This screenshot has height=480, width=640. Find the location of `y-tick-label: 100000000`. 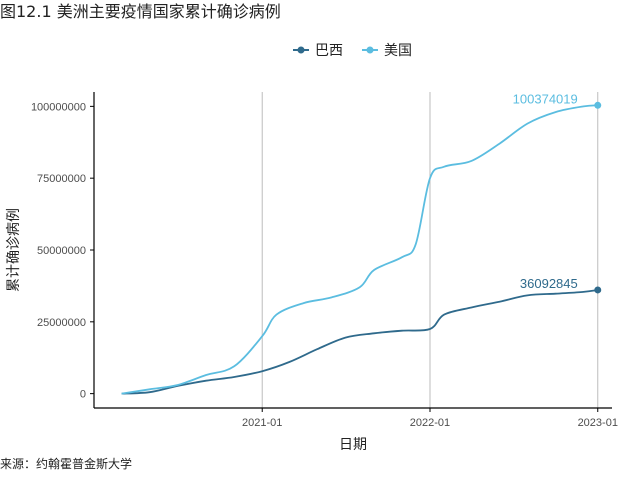

y-tick-label: 100000000 is located at coordinates (58, 107).